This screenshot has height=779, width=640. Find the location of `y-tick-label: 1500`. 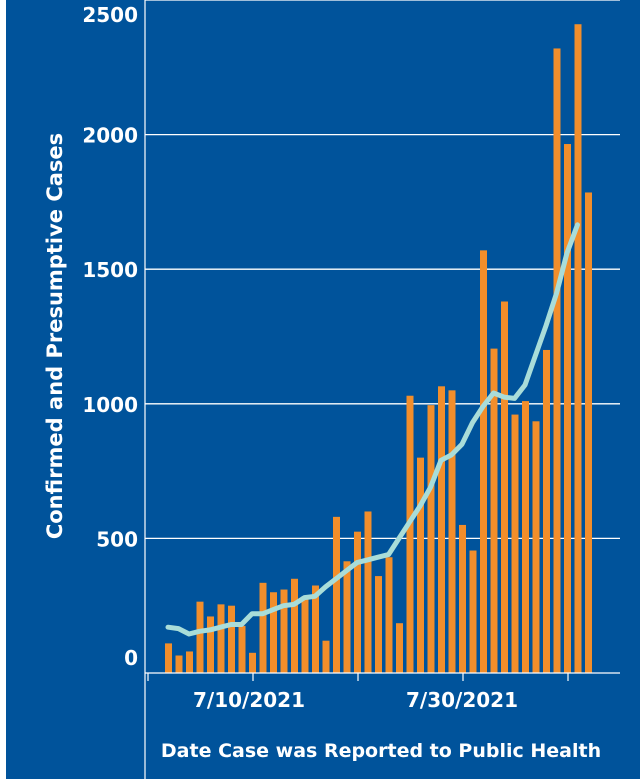

y-tick-label: 1500 is located at coordinates (110, 270).